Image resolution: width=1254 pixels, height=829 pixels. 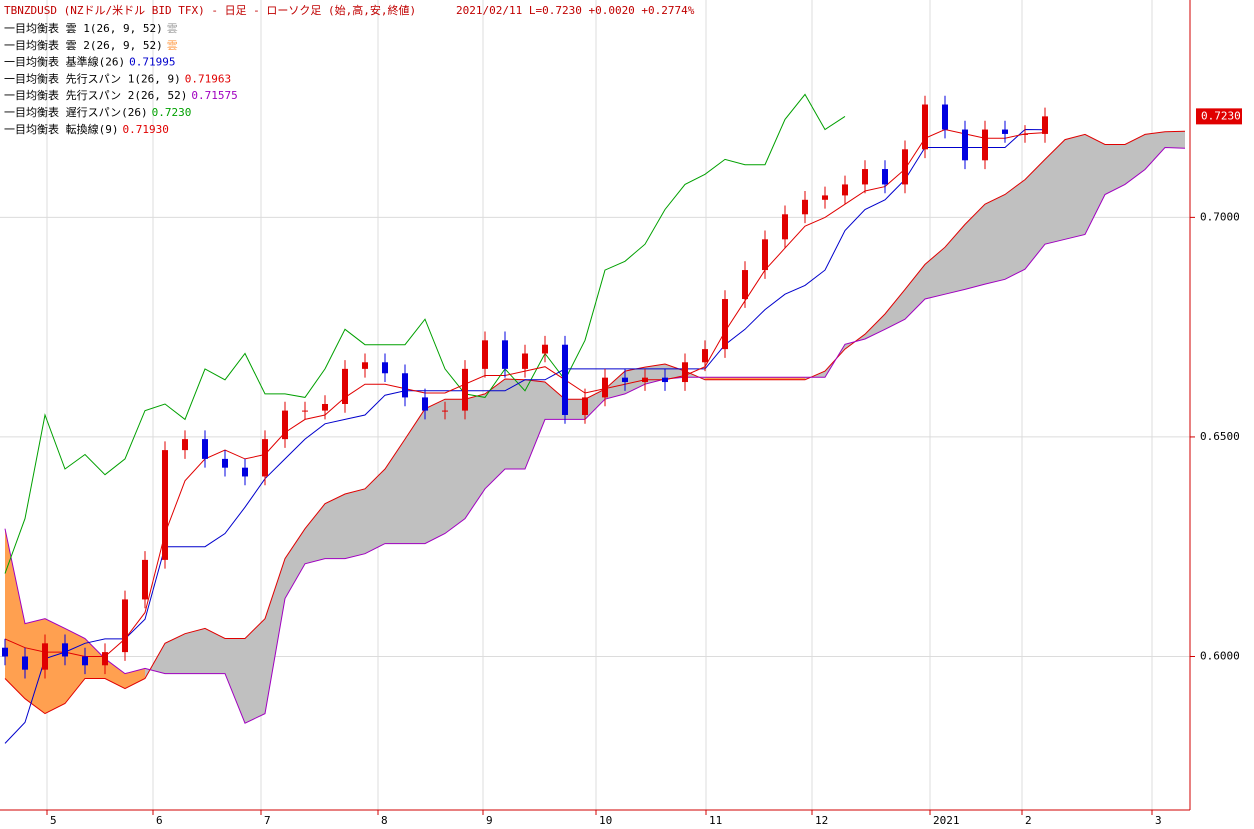 What do you see at coordinates (172, 112) in the screenshot?
I see `legend-value: 0.7230` at bounding box center [172, 112].